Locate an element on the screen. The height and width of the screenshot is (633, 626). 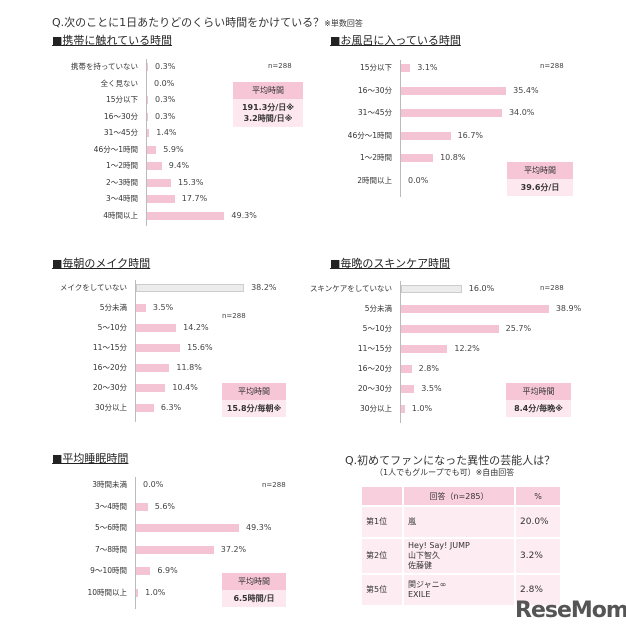
table-header is located at coordinates (382, 496).